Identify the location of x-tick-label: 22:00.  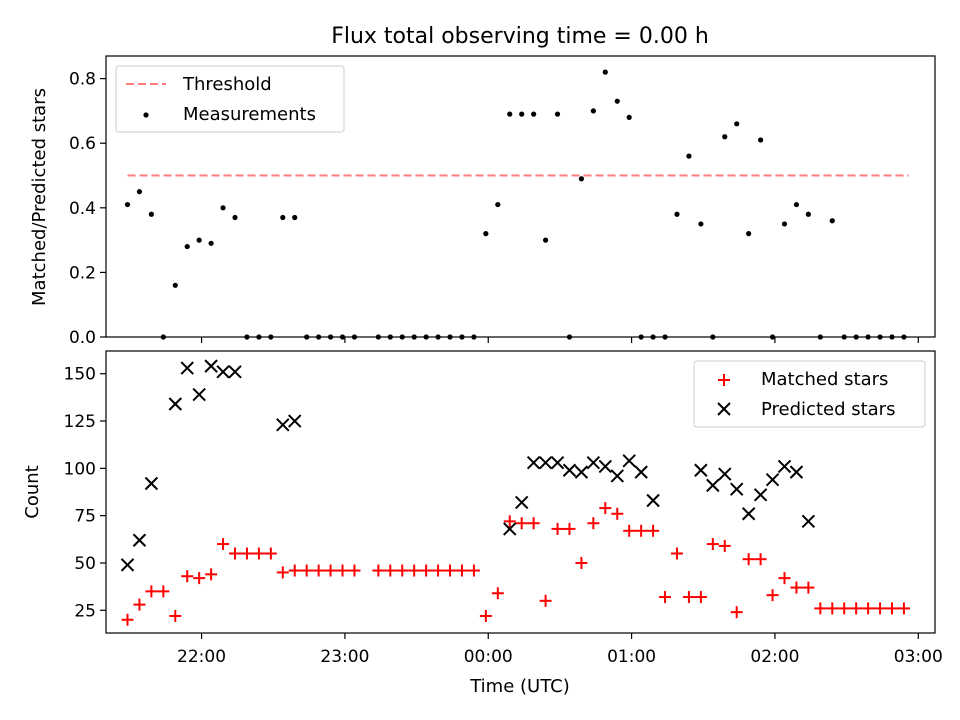
(201, 657).